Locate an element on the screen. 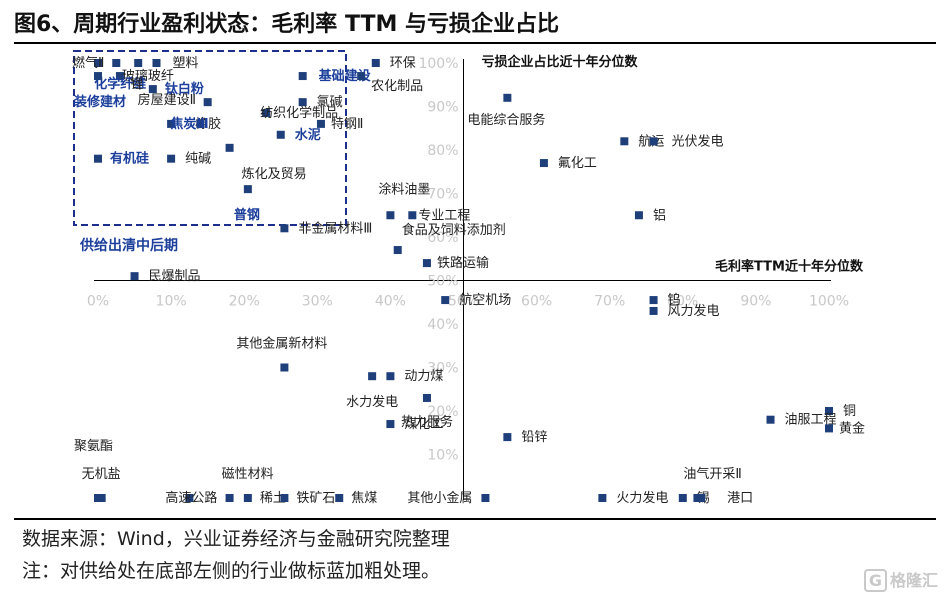 The image size is (950, 597). point-label: 热力服务 is located at coordinates (427, 422).